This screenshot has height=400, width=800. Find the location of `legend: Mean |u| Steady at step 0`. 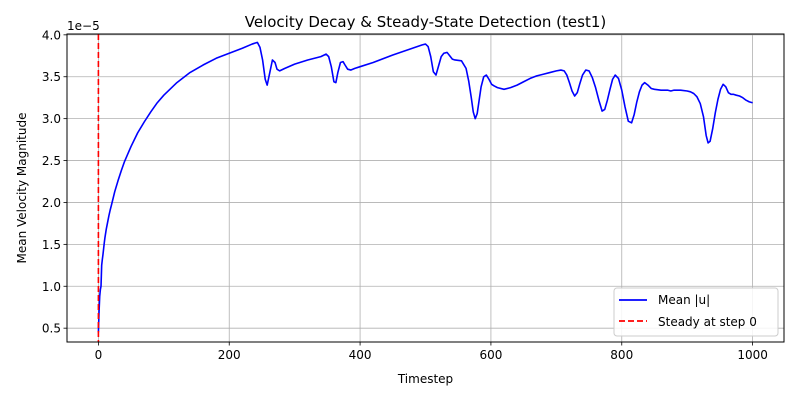

legend: Mean |u| Steady at step 0 is located at coordinates (696, 312).